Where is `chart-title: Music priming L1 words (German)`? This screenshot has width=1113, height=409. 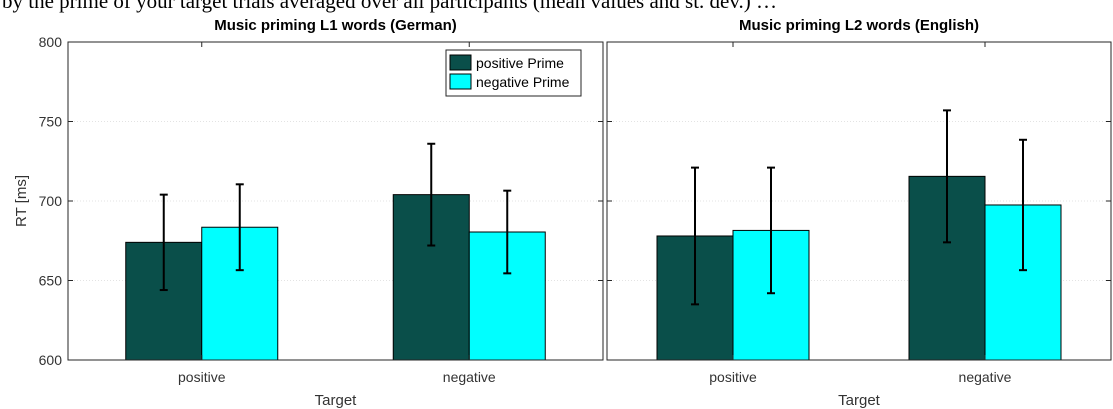 chart-title: Music priming L1 words (German) is located at coordinates (335, 25).